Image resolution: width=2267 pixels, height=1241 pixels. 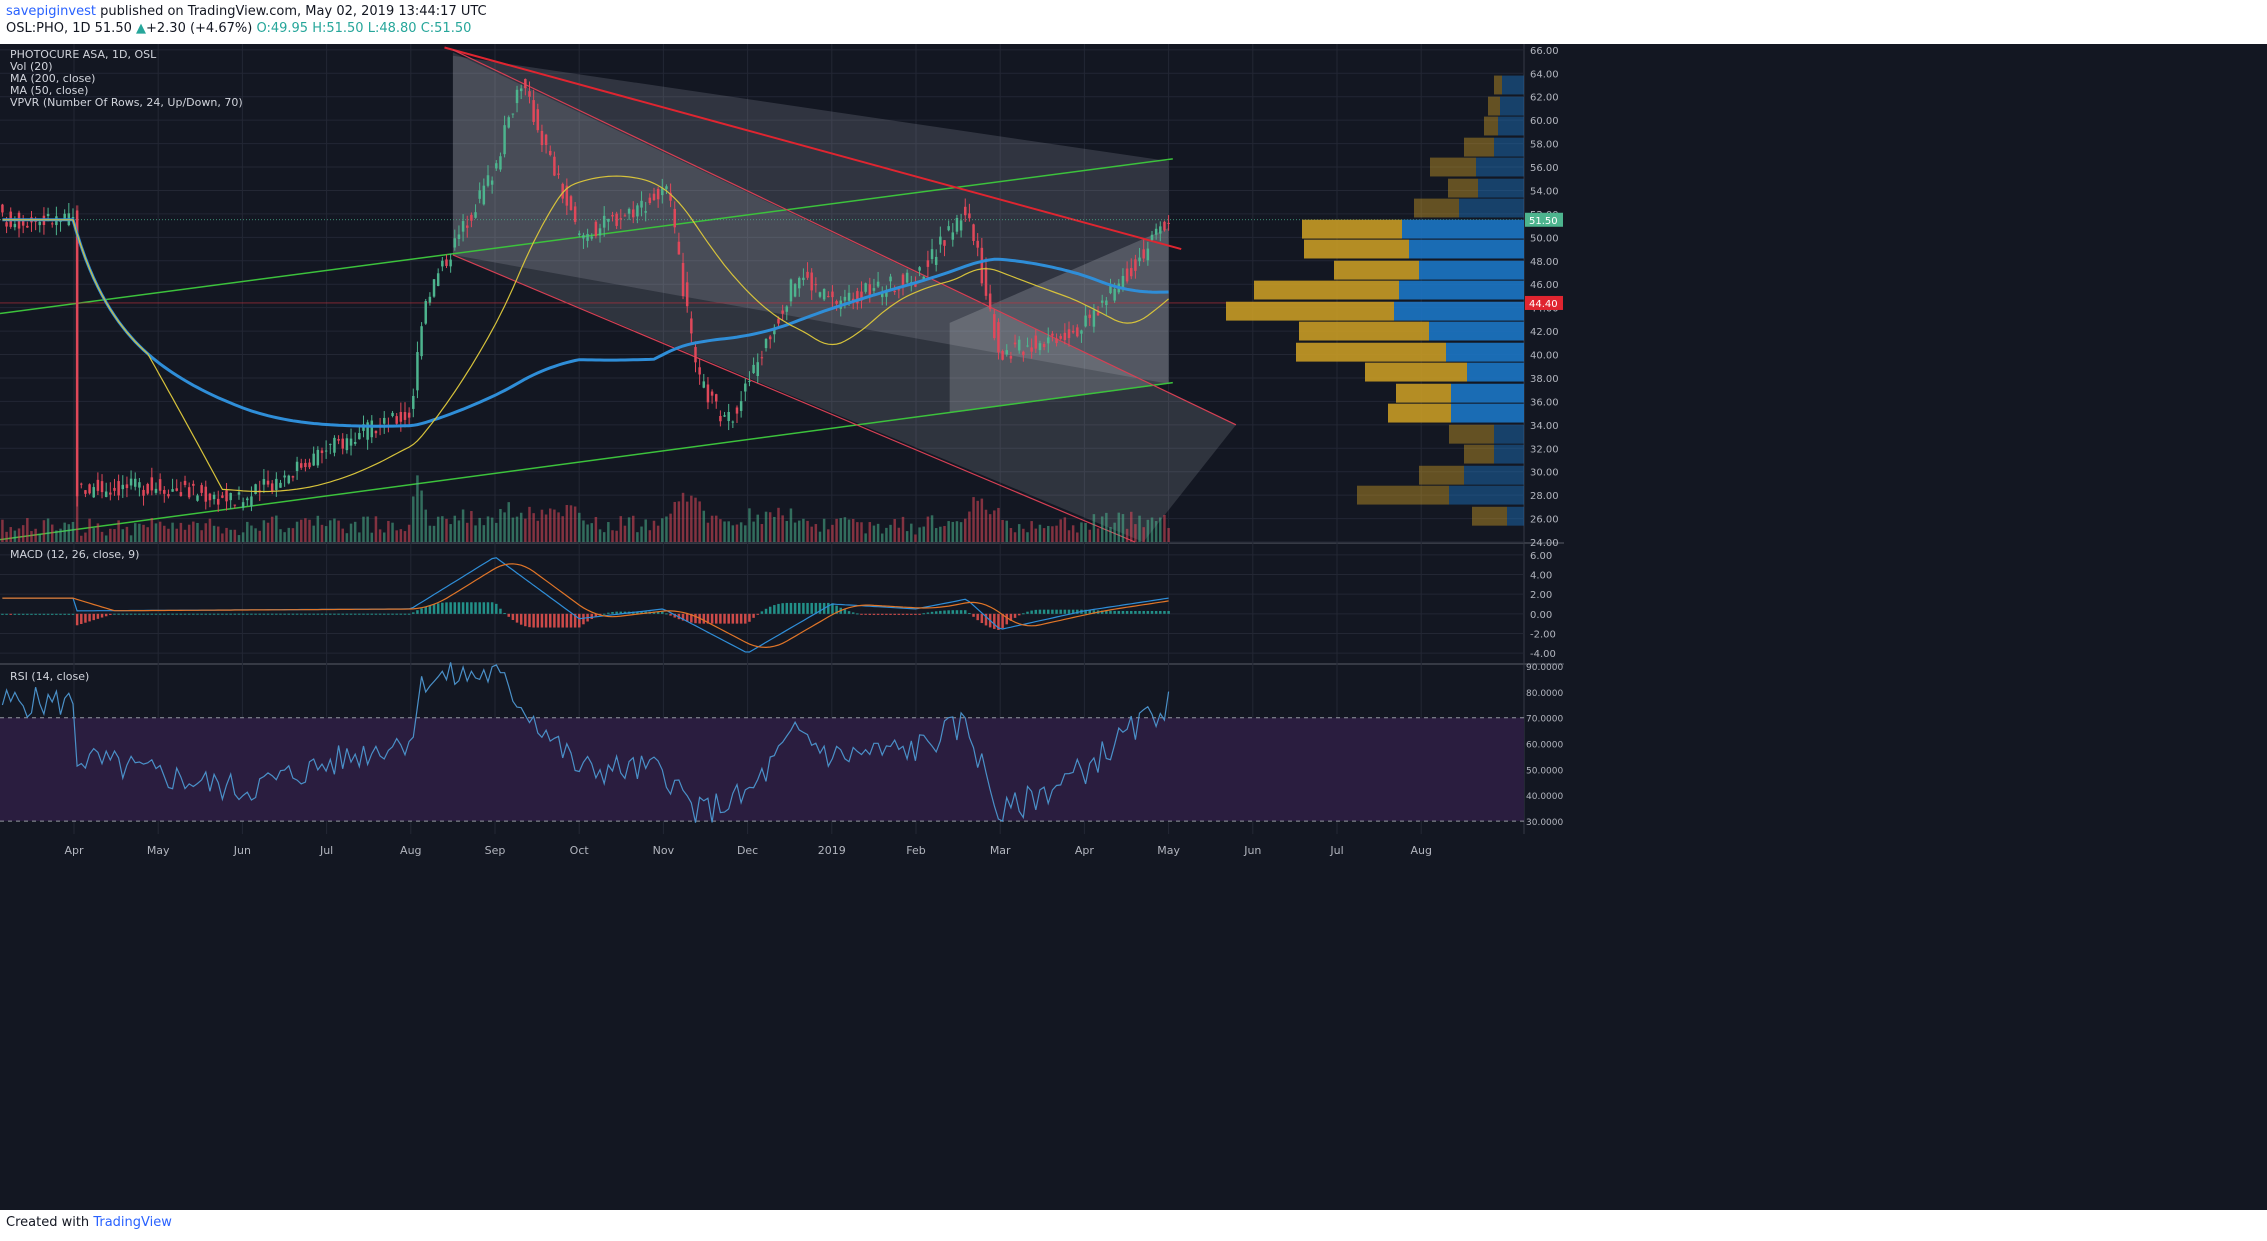 What do you see at coordinates (1453, 167) in the screenshot?
I see `vpvr-up-bar` at bounding box center [1453, 167].